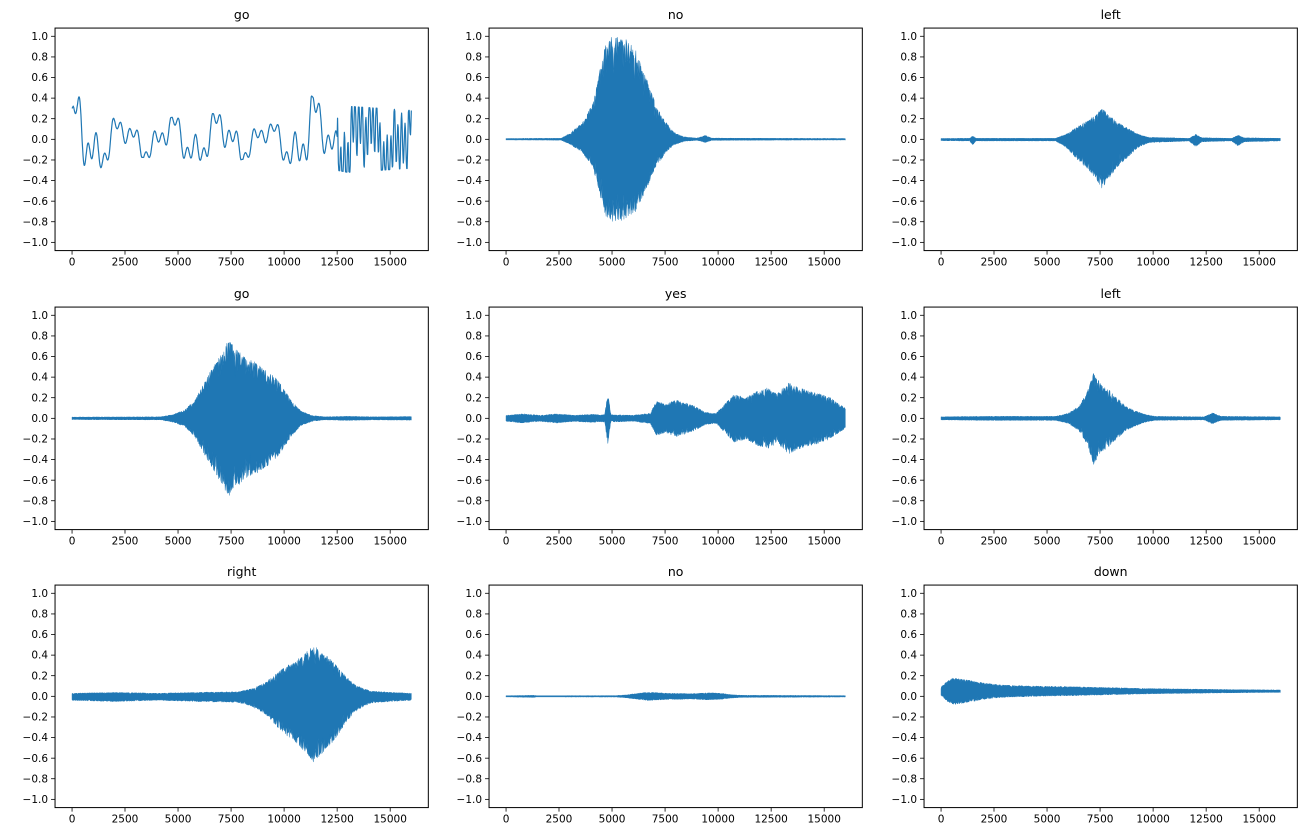 This screenshot has height=836, width=1303. I want to click on plot-title: down, so click(1110, 571).